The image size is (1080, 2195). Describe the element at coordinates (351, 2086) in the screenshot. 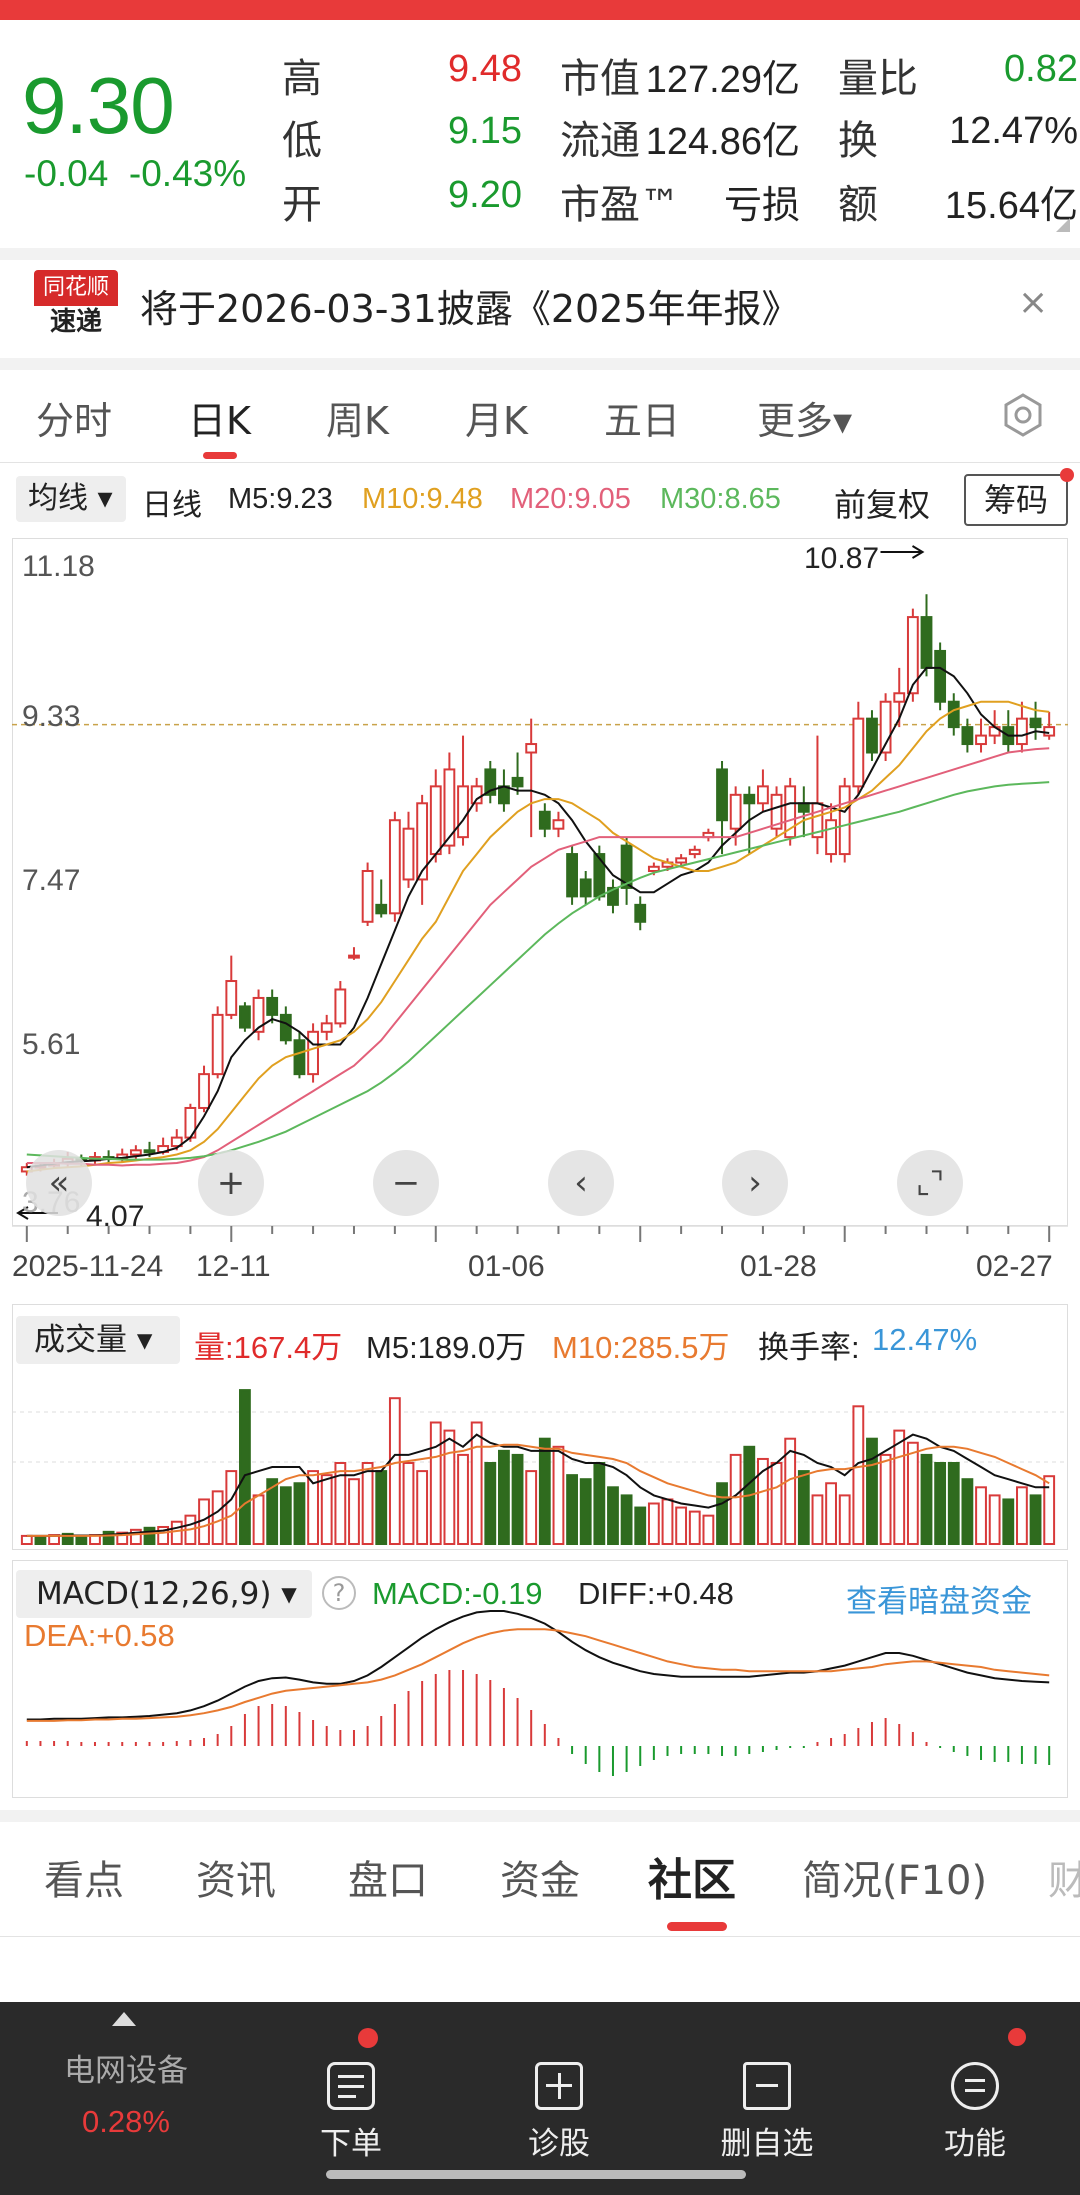

I see `order-icon` at that location.